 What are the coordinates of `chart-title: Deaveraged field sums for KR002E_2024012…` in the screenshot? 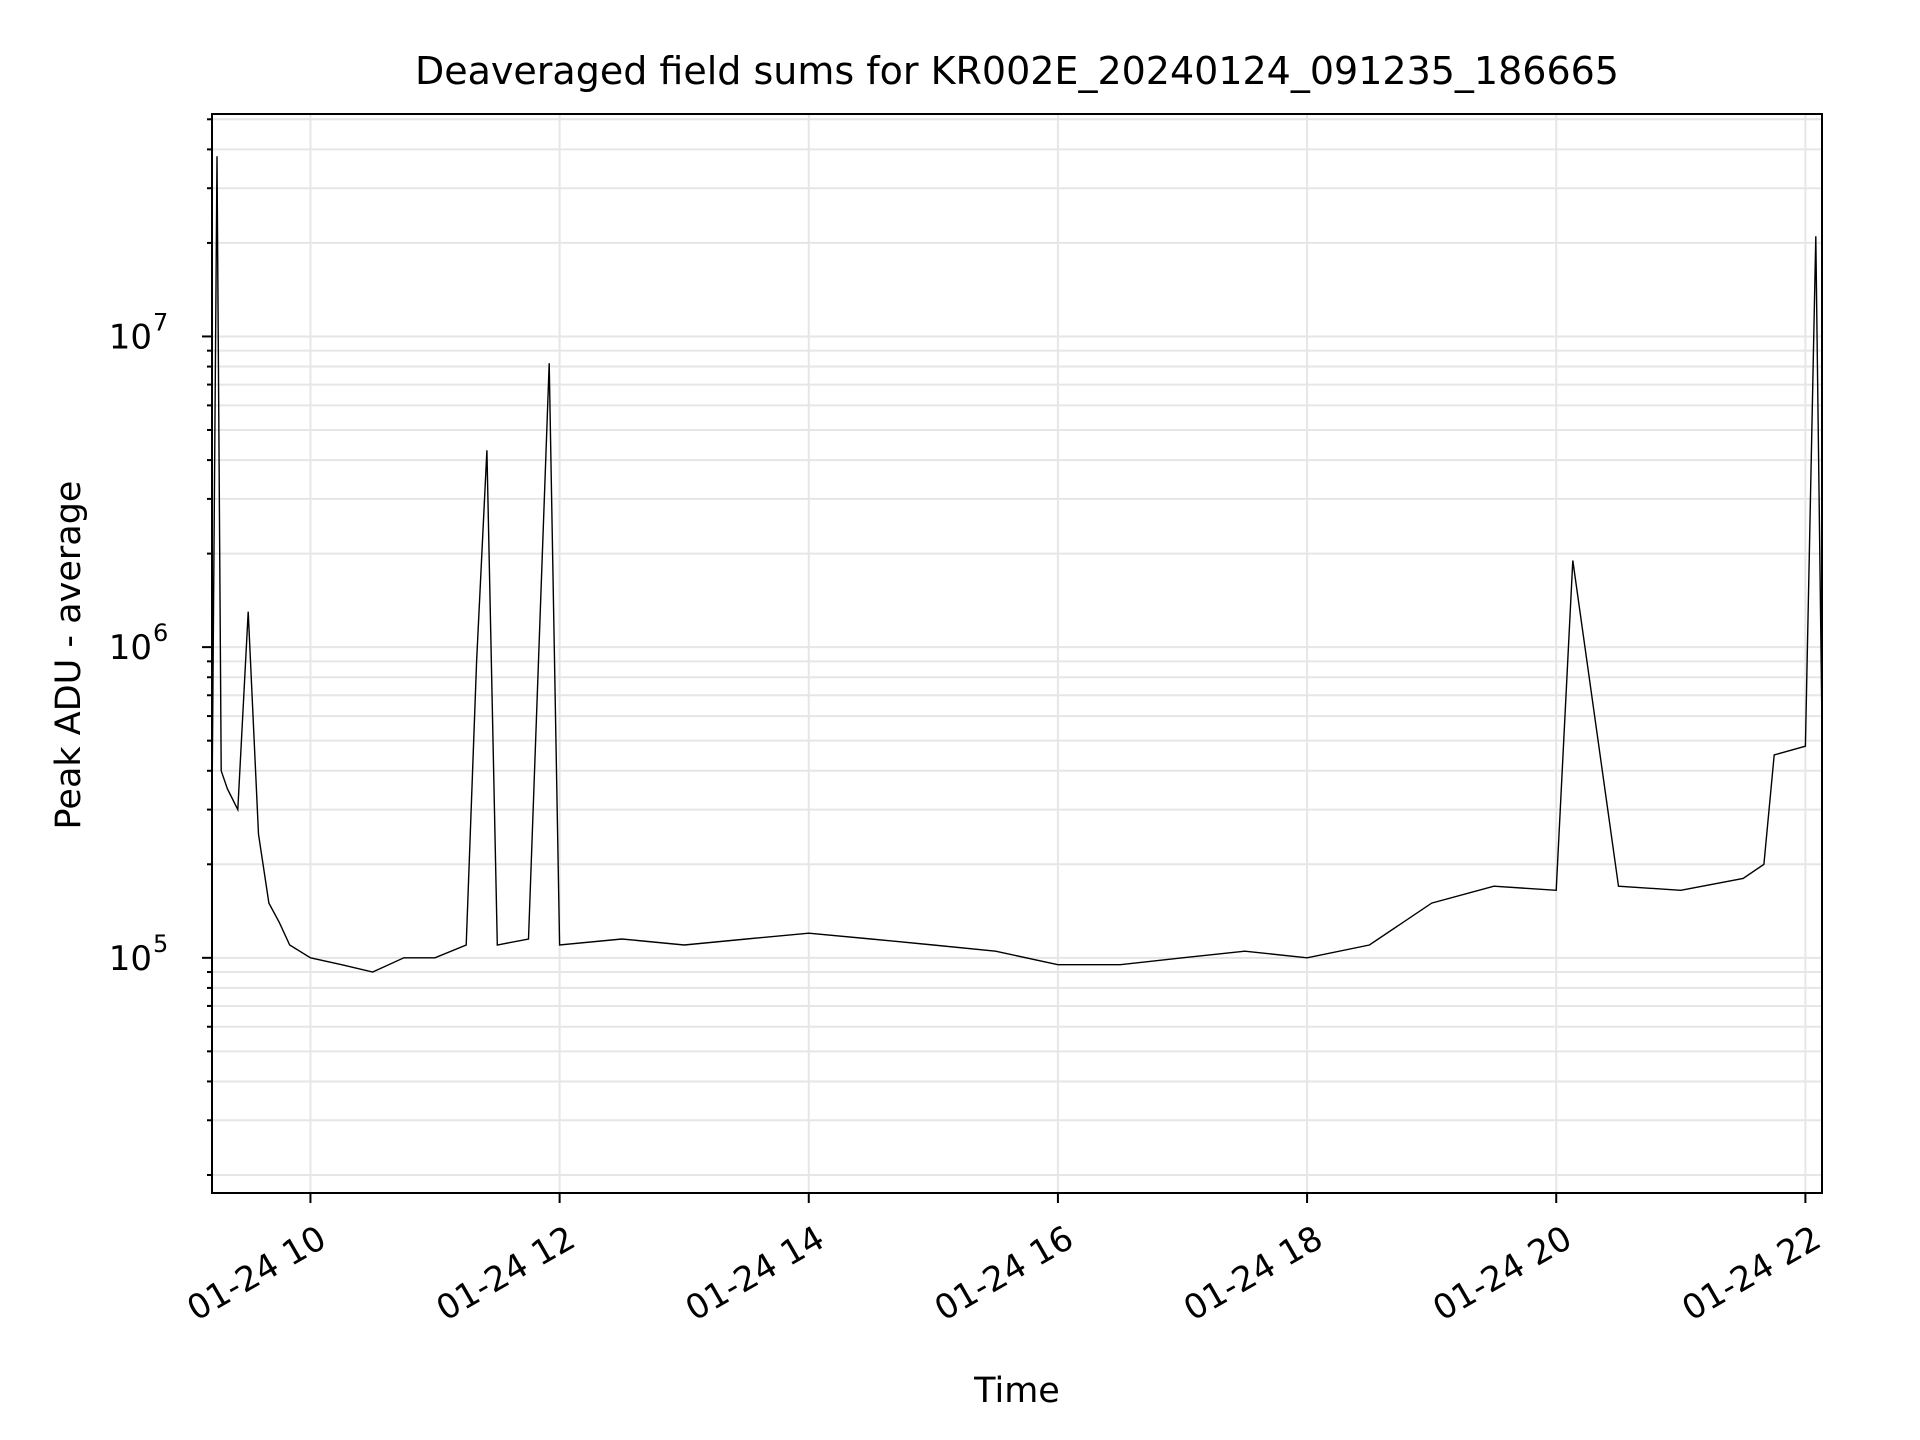 It's located at (1017, 71).